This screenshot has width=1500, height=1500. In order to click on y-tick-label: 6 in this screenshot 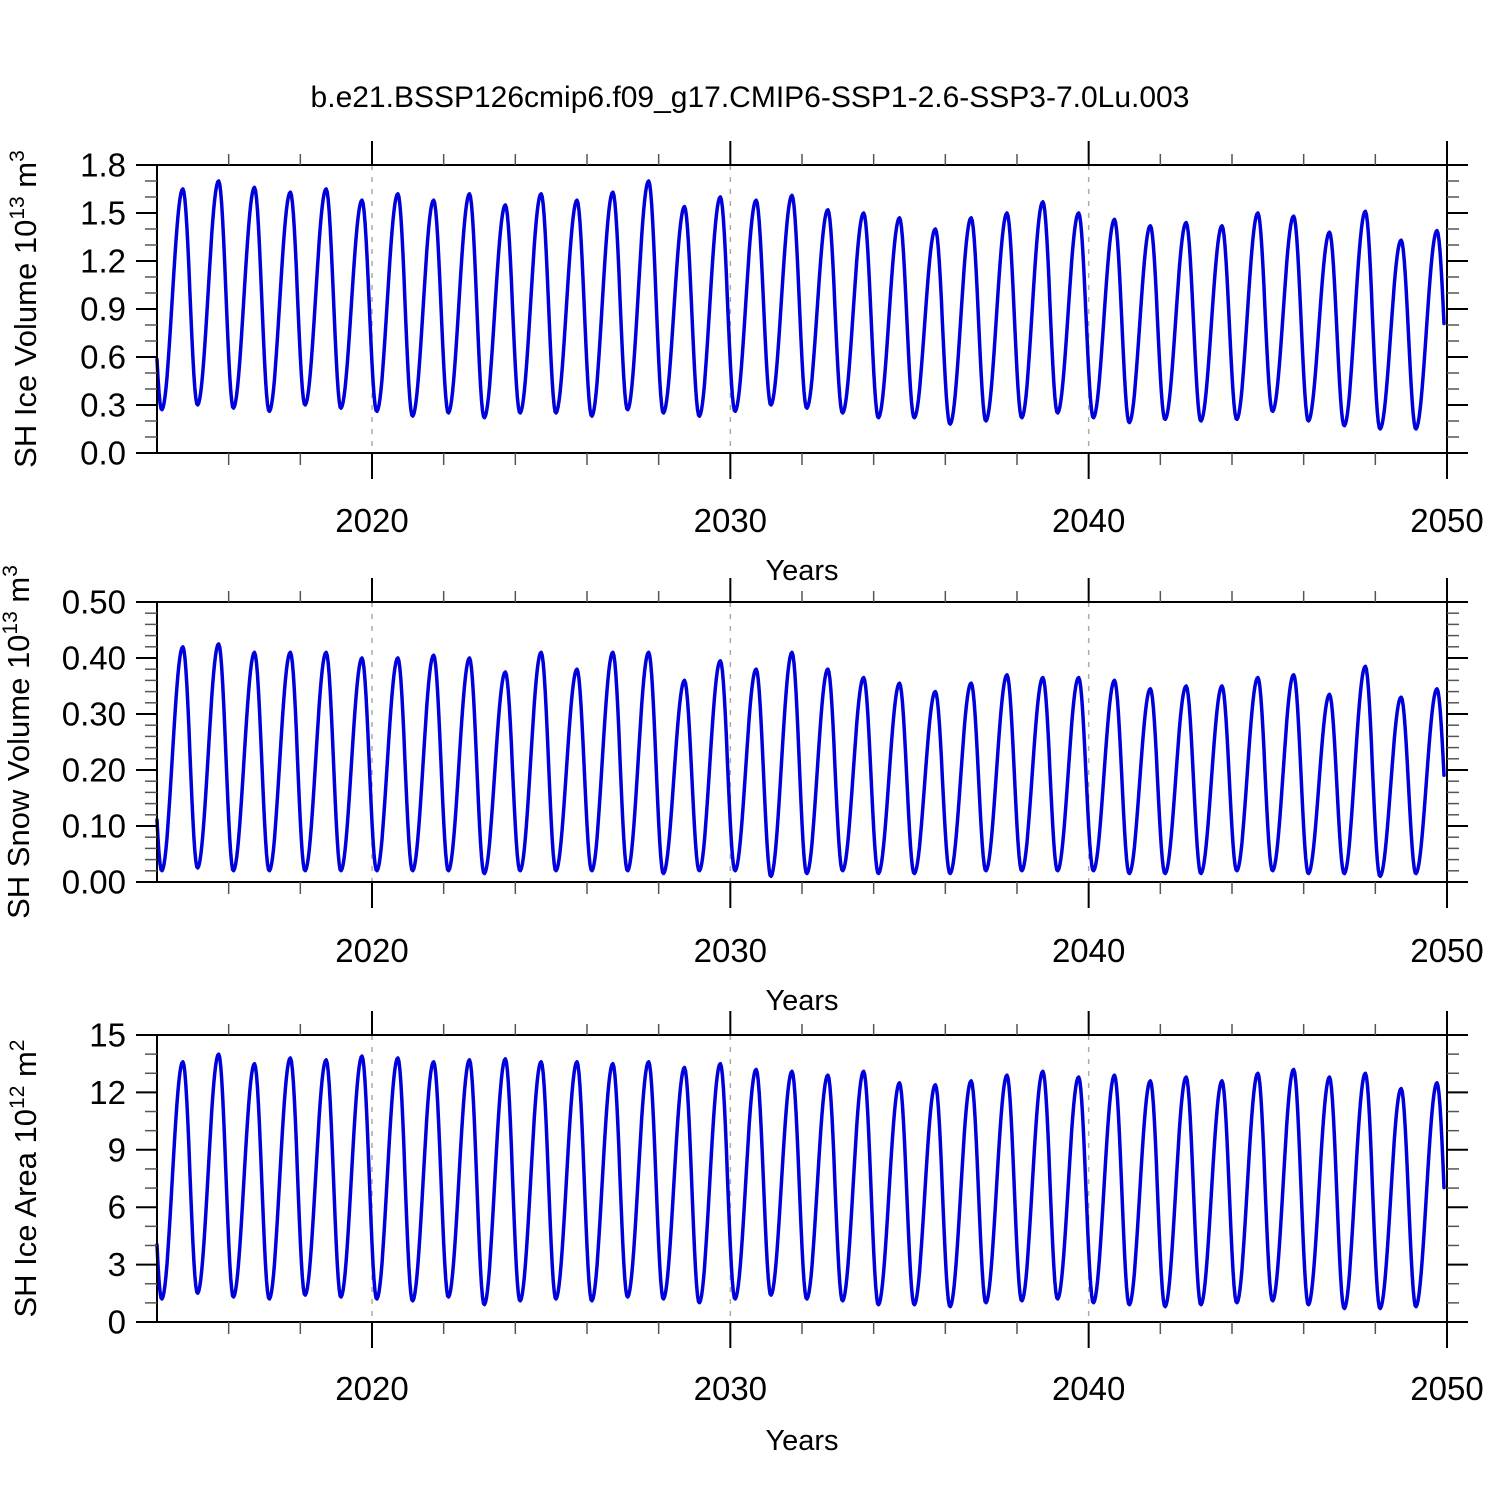, I will do `click(117, 1207)`.